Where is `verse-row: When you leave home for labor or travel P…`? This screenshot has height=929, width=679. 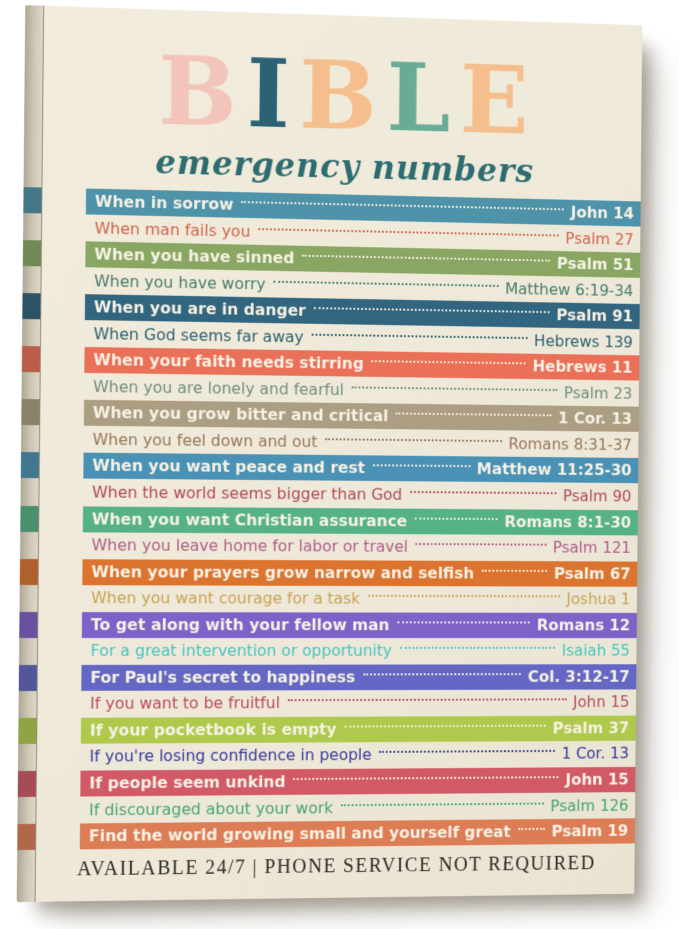
verse-row: When you leave home for labor or travel P… is located at coordinates (360, 546).